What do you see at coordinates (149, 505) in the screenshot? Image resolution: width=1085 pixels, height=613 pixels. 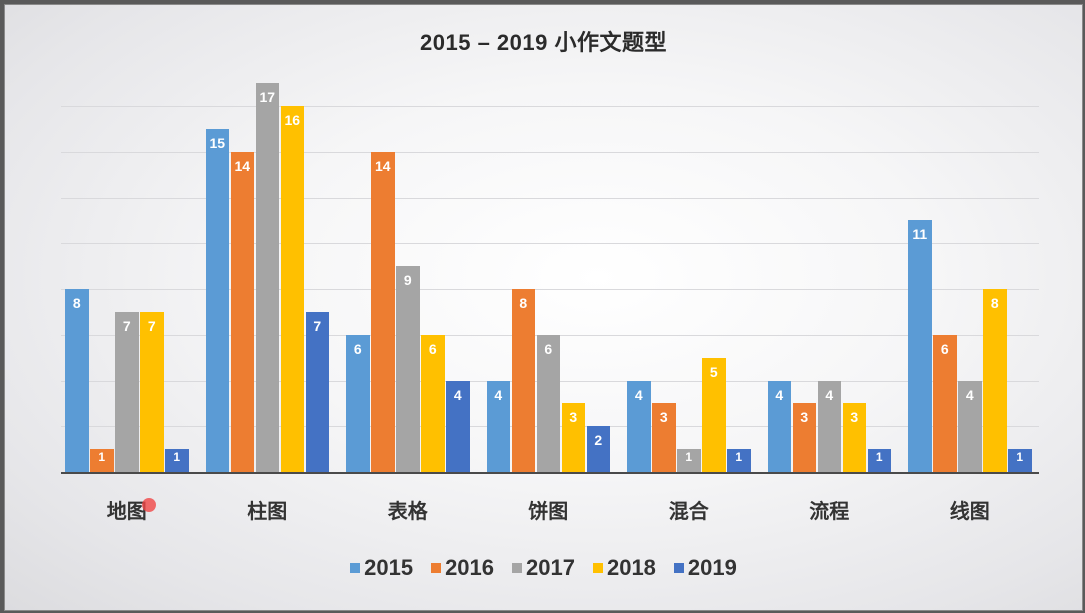 I see `cursor-pointer-icon` at bounding box center [149, 505].